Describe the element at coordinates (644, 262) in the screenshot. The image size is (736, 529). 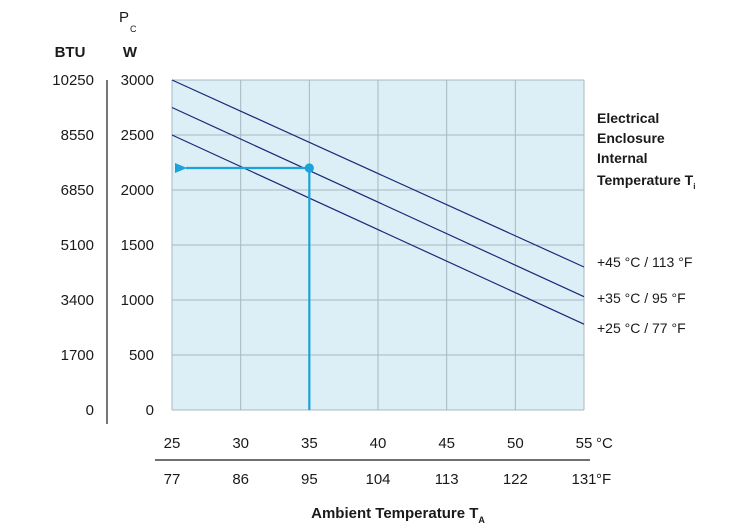
I see `series-label-0: +45 °C / 113 °F` at that location.